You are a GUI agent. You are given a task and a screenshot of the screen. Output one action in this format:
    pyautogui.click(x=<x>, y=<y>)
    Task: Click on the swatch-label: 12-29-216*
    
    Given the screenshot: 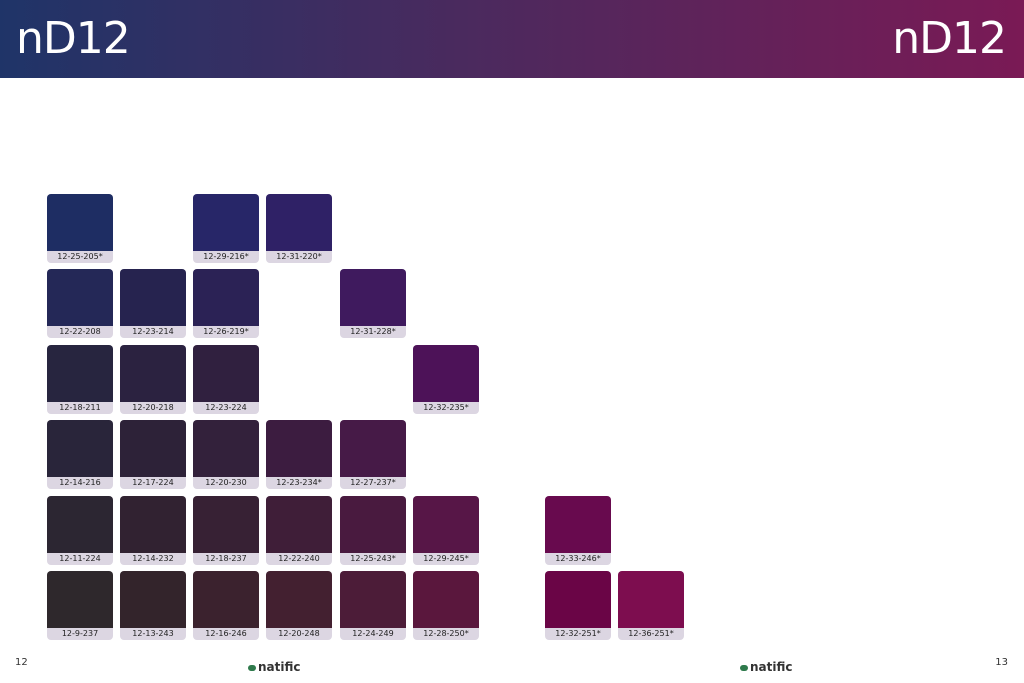 What is the action you would take?
    pyautogui.click(x=226, y=256)
    